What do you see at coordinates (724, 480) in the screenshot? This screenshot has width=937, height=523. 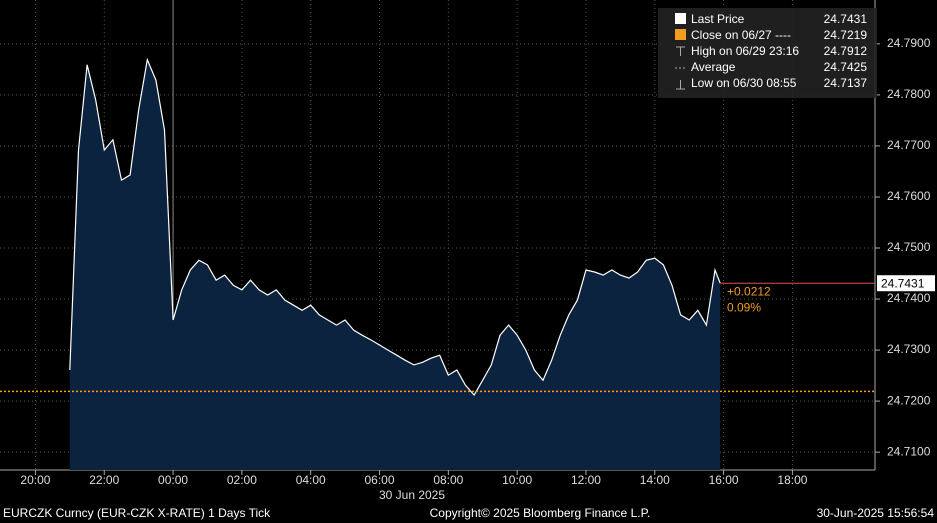 I see `x-tick-label: 16:00` at bounding box center [724, 480].